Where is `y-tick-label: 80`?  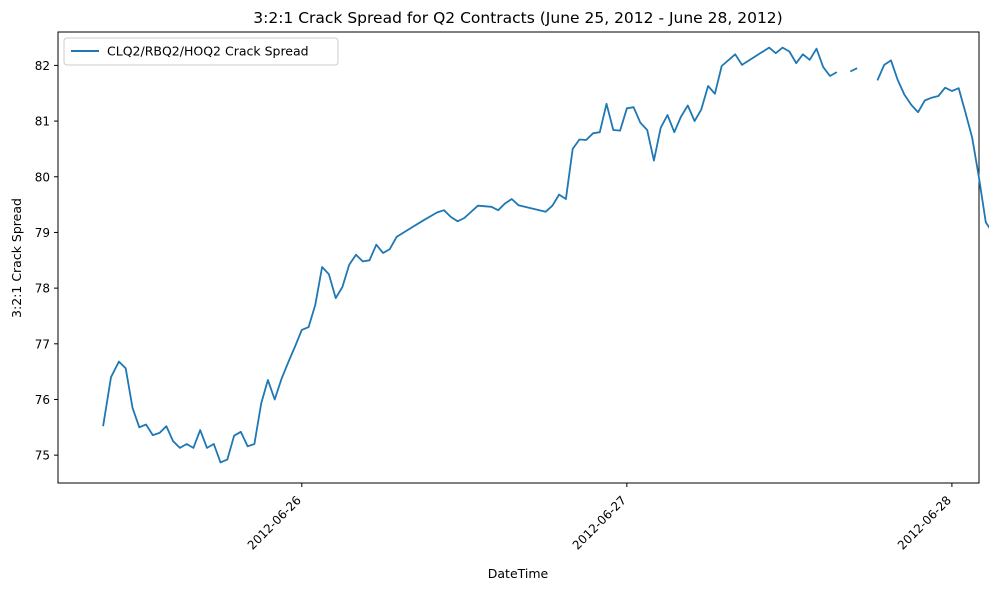 y-tick-label: 80 is located at coordinates (42, 177).